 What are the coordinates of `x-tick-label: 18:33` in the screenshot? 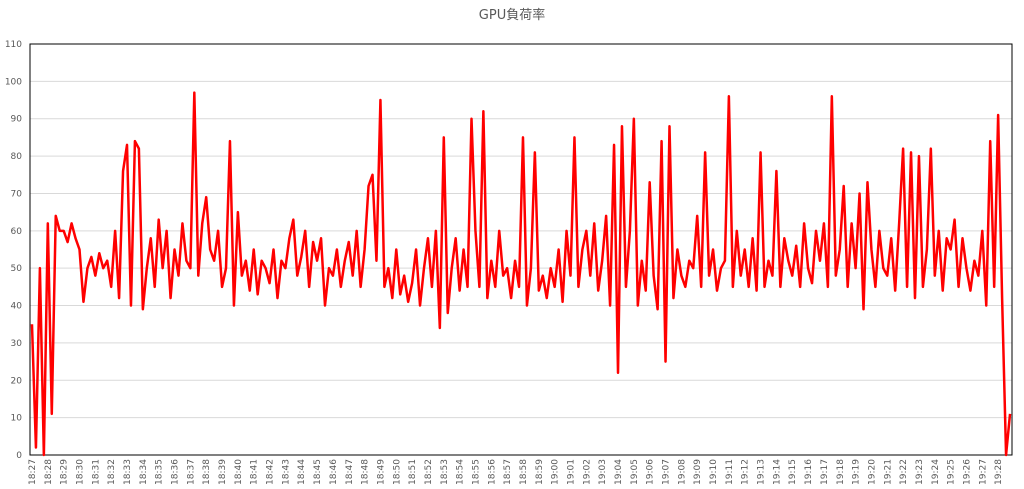 It's located at (128, 472).